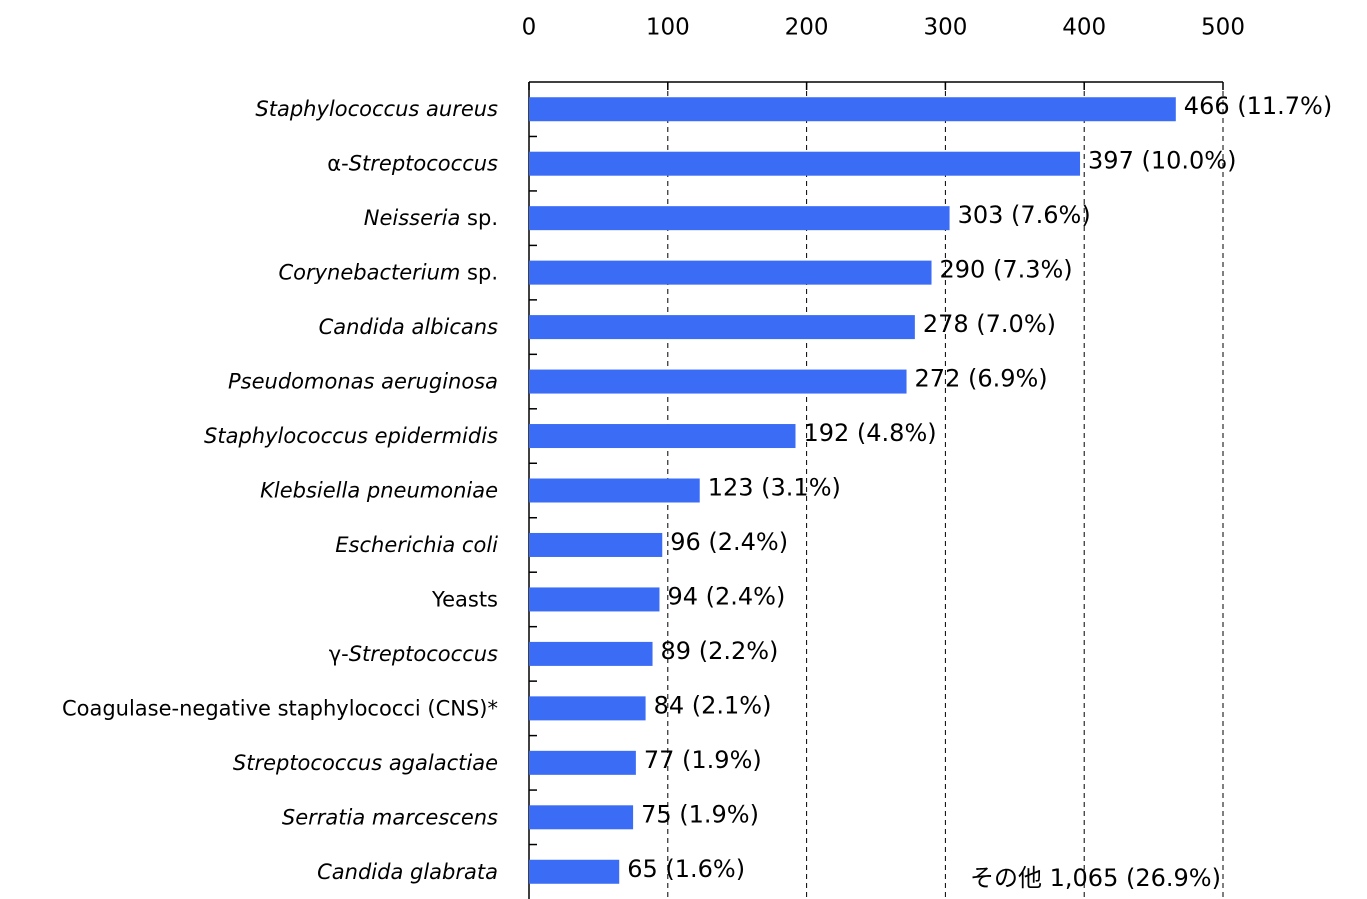 The height and width of the screenshot is (899, 1367). Describe the element at coordinates (1024, 215) in the screenshot. I see `data-label: 303 (7.6%)` at that location.